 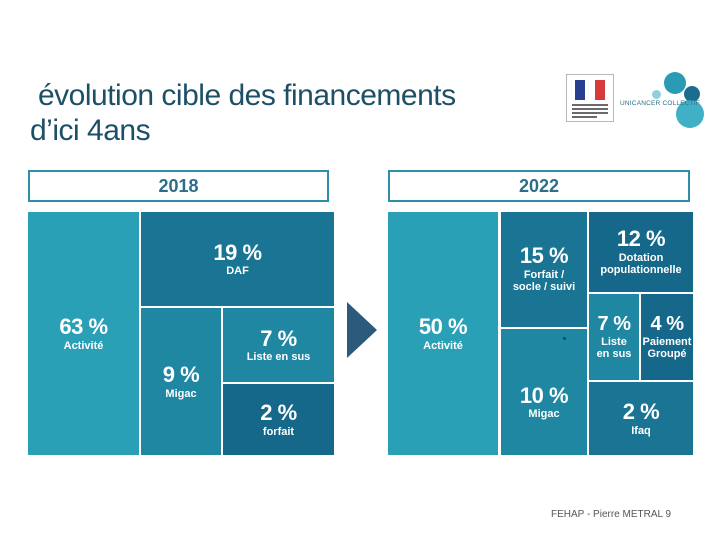 I want to click on footer-author: FEHAP - Pierre METRAL, so click(x=607, y=514).